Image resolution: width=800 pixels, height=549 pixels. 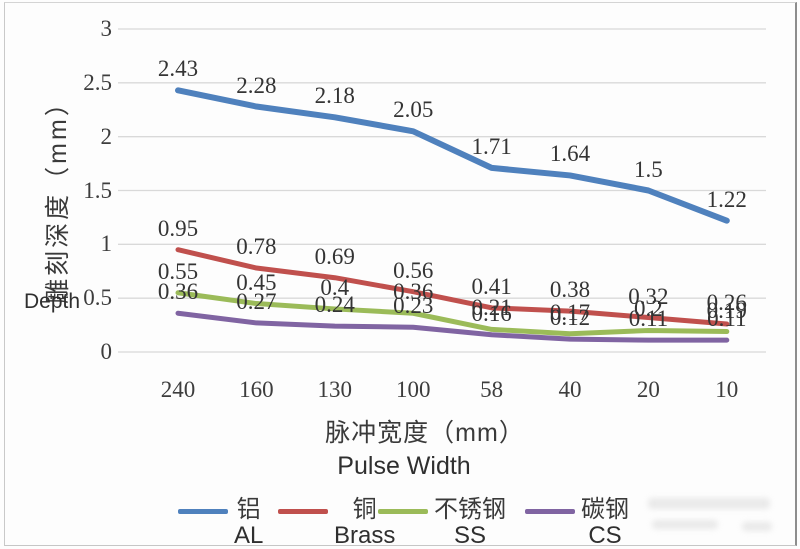 I want to click on y-axis-title-en: Depth, so click(x=52, y=301).